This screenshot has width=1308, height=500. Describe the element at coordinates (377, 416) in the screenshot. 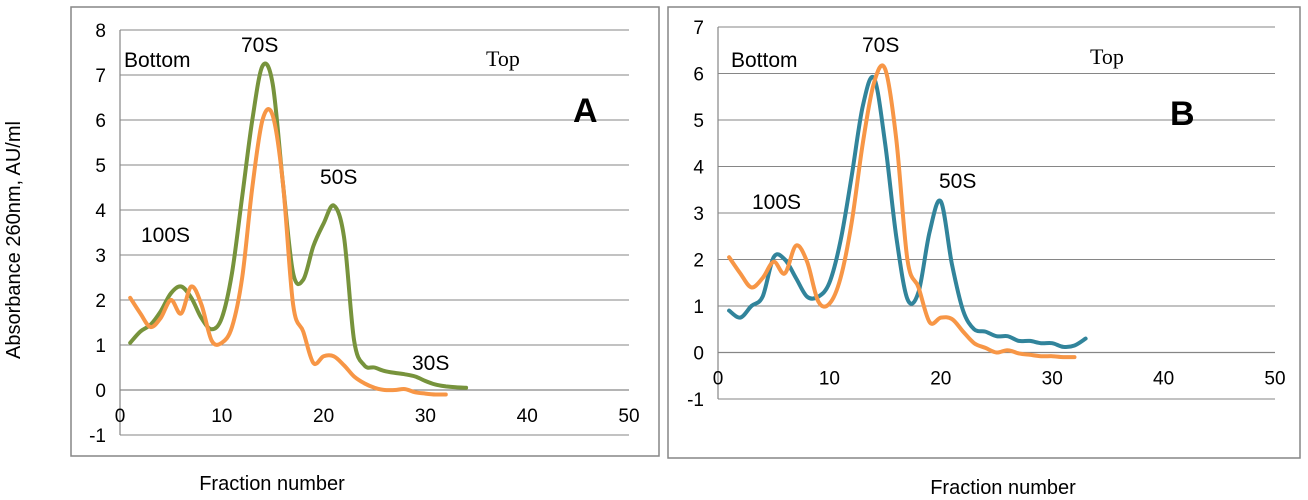

I see `panel-a-x-tick-labels: 0 10 20 30 40 50` at that location.